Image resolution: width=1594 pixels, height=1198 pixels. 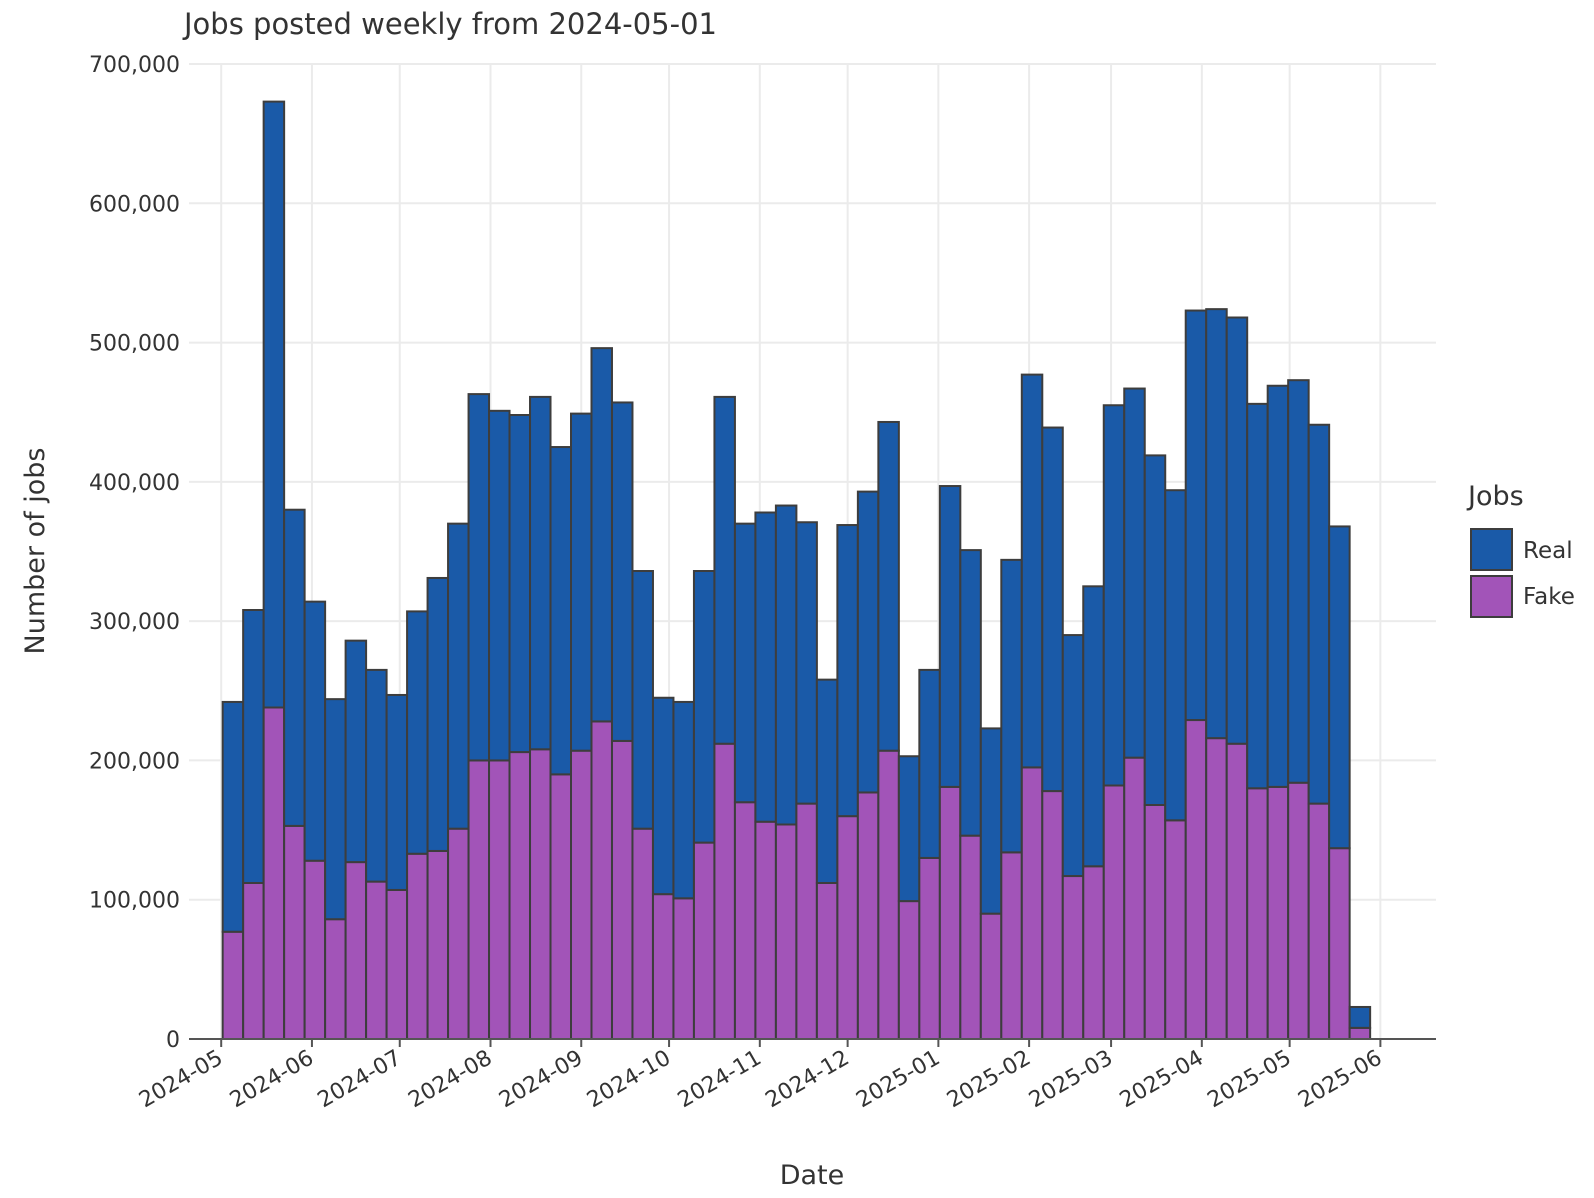 I want to click on x-tick-label: 2025-05, so click(x=1250, y=1080).